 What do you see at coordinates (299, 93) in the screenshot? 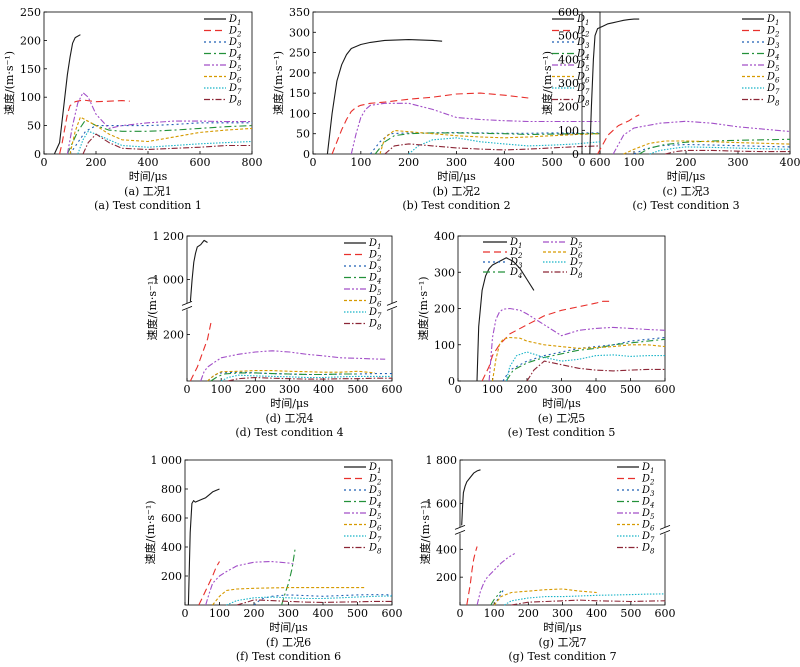
I see `y-tick-label: 150` at bounding box center [299, 93].